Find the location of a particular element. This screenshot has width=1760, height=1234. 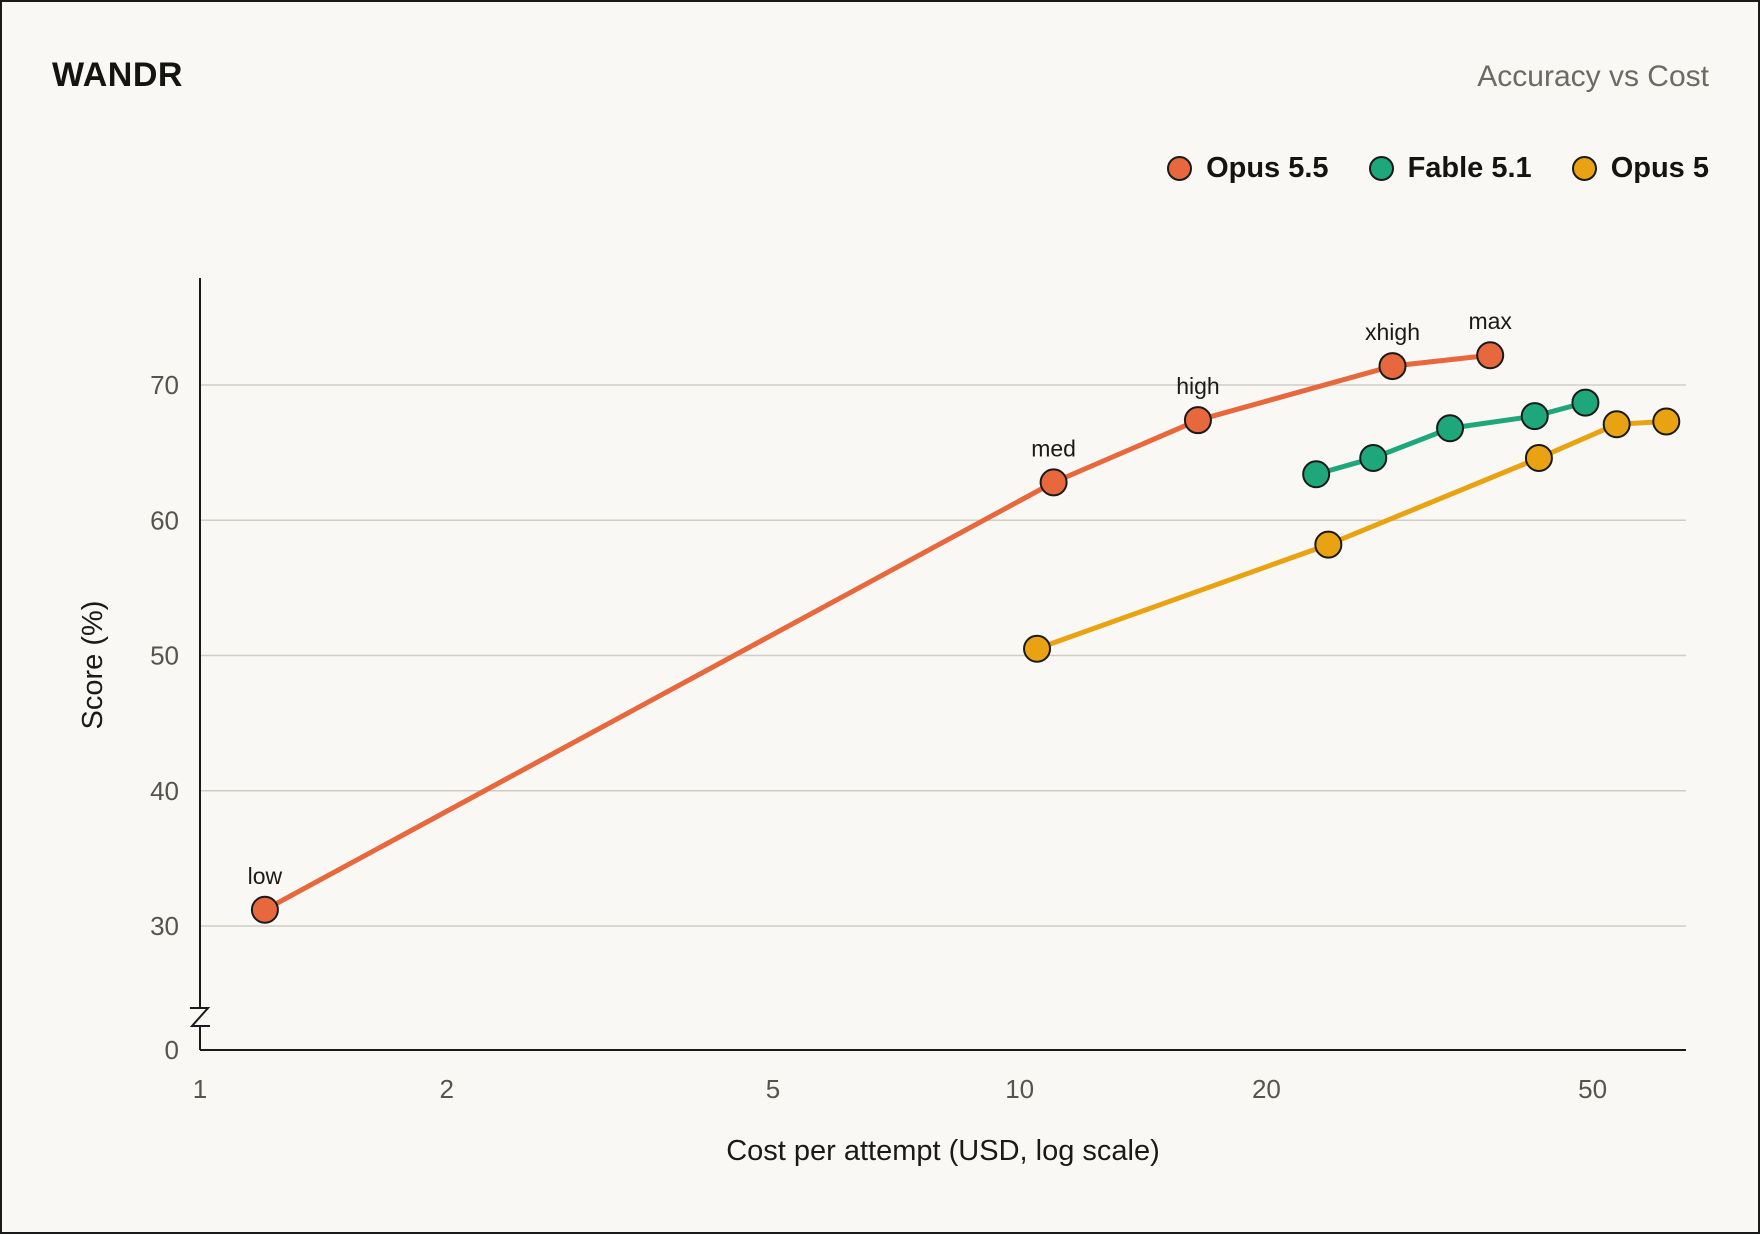

legend-label-opus-5: Opus 5 is located at coordinates (1659, 168).